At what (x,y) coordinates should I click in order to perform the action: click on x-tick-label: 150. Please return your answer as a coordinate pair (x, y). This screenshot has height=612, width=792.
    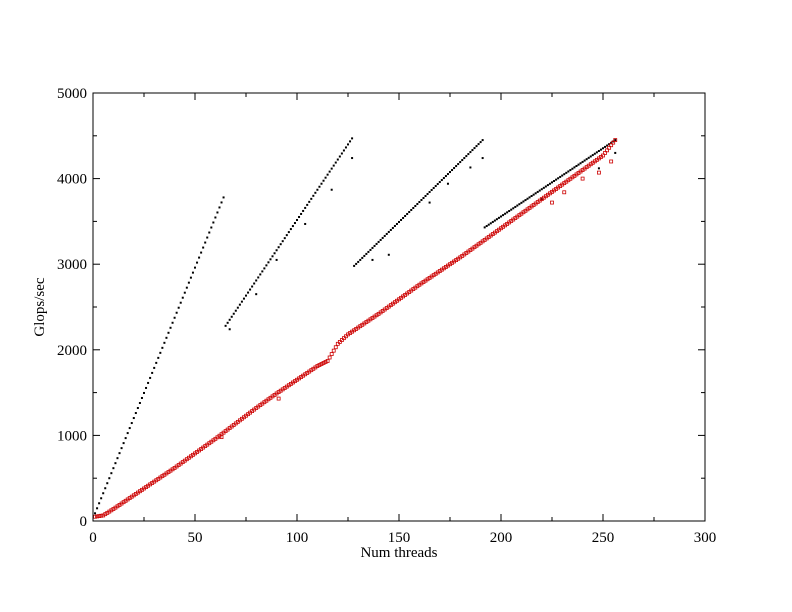
    Looking at the image, I should click on (399, 538).